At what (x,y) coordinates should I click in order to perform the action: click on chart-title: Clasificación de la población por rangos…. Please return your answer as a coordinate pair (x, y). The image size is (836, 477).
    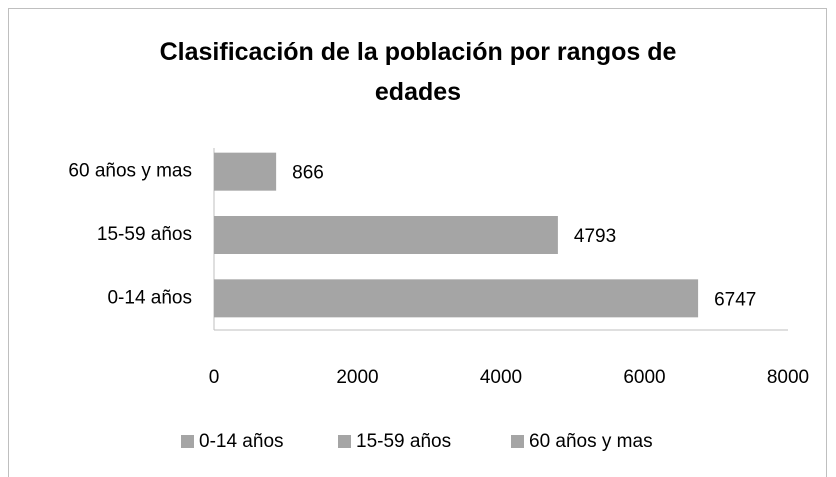
    Looking at the image, I should click on (418, 72).